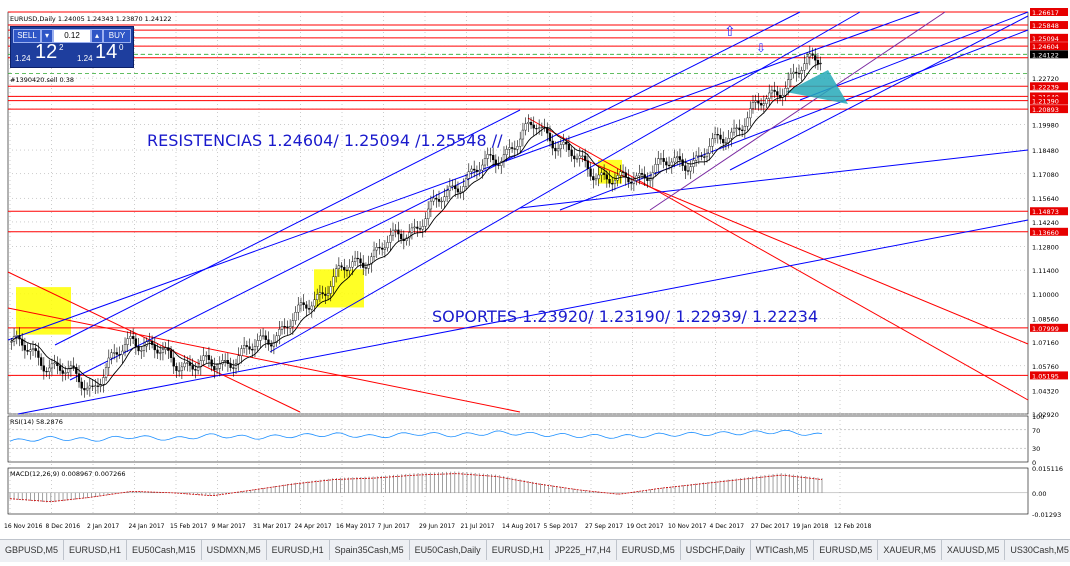 The image size is (1070, 566). I want to click on trend-line-red, so click(804, 251).